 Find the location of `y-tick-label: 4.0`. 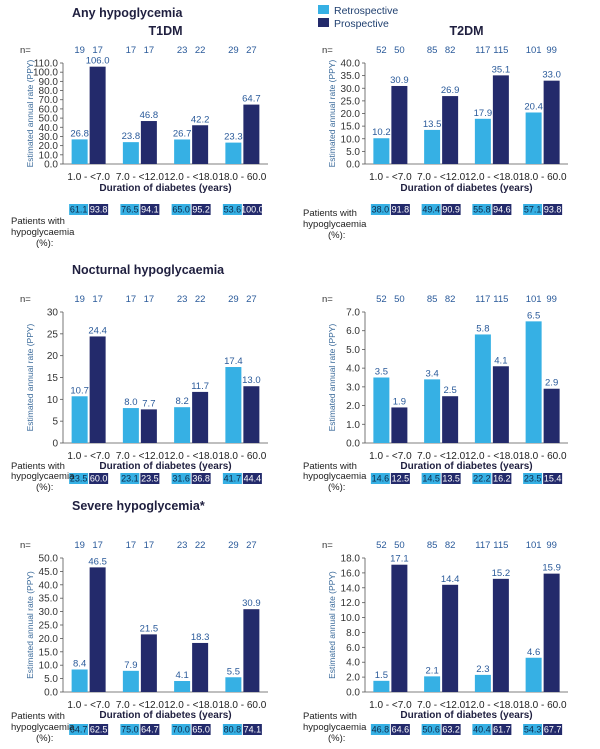

y-tick-label: 4.0 is located at coordinates (353, 369).